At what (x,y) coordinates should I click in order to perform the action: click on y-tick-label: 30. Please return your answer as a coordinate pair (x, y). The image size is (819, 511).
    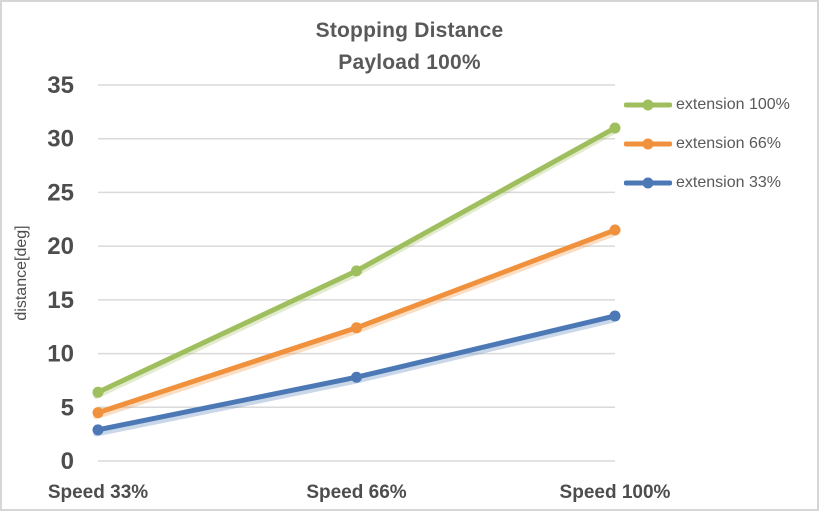
    Looking at the image, I should click on (60, 139).